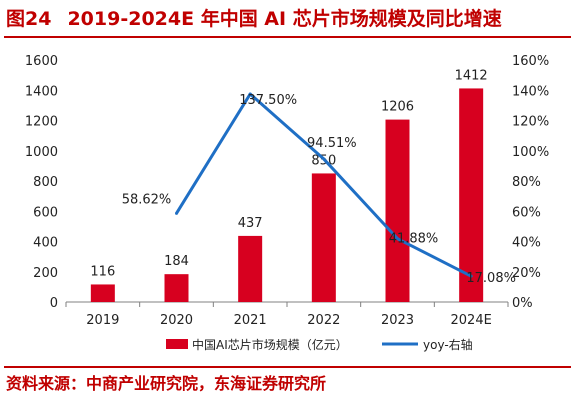 This screenshot has width=575, height=403. What do you see at coordinates (397, 107) in the screenshot?
I see `bar-value-label: 1206` at bounding box center [397, 107].